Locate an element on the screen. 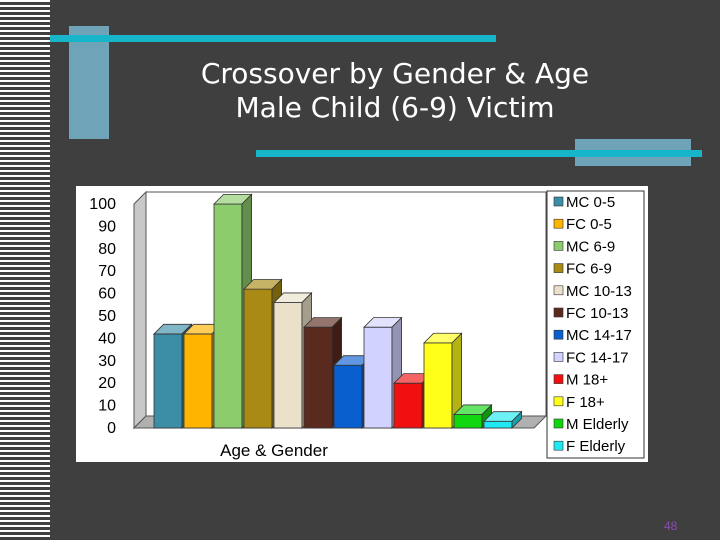  legend-label: FC 0-5 is located at coordinates (589, 224).